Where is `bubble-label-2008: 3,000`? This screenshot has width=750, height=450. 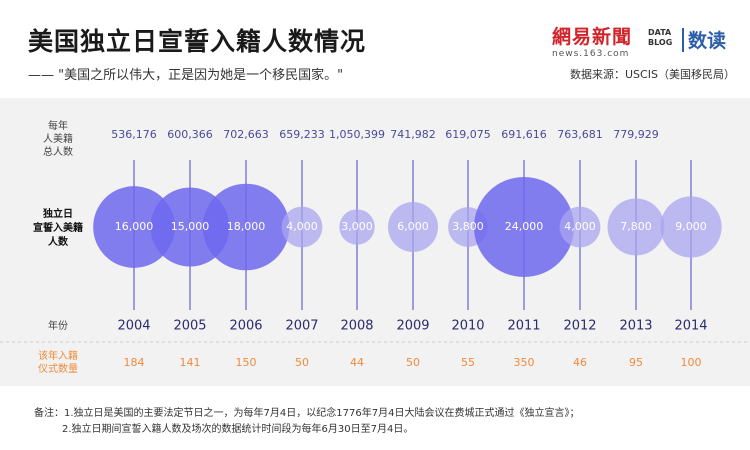
bubble-label-2008: 3,000 is located at coordinates (357, 226).